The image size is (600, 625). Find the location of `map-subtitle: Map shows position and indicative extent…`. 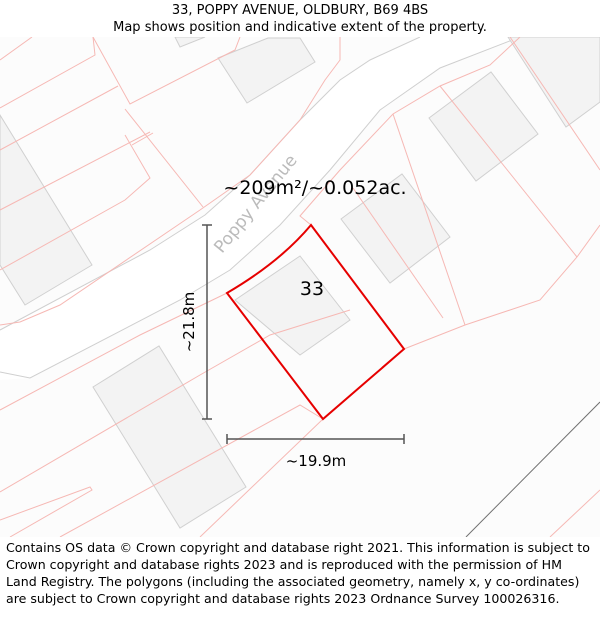

map-subtitle: Map shows position and indicative extent… is located at coordinates (300, 27).